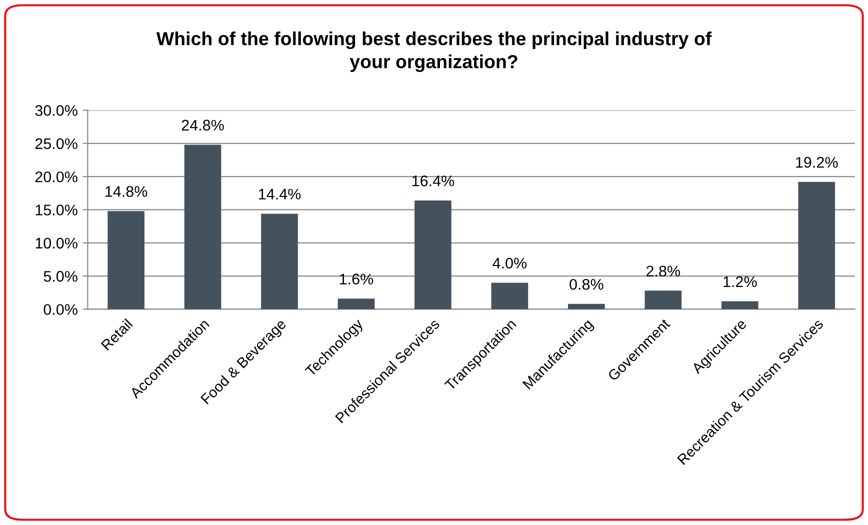 The image size is (868, 525). What do you see at coordinates (56, 110) in the screenshot?
I see `y-tick-label: 30.0%` at bounding box center [56, 110].